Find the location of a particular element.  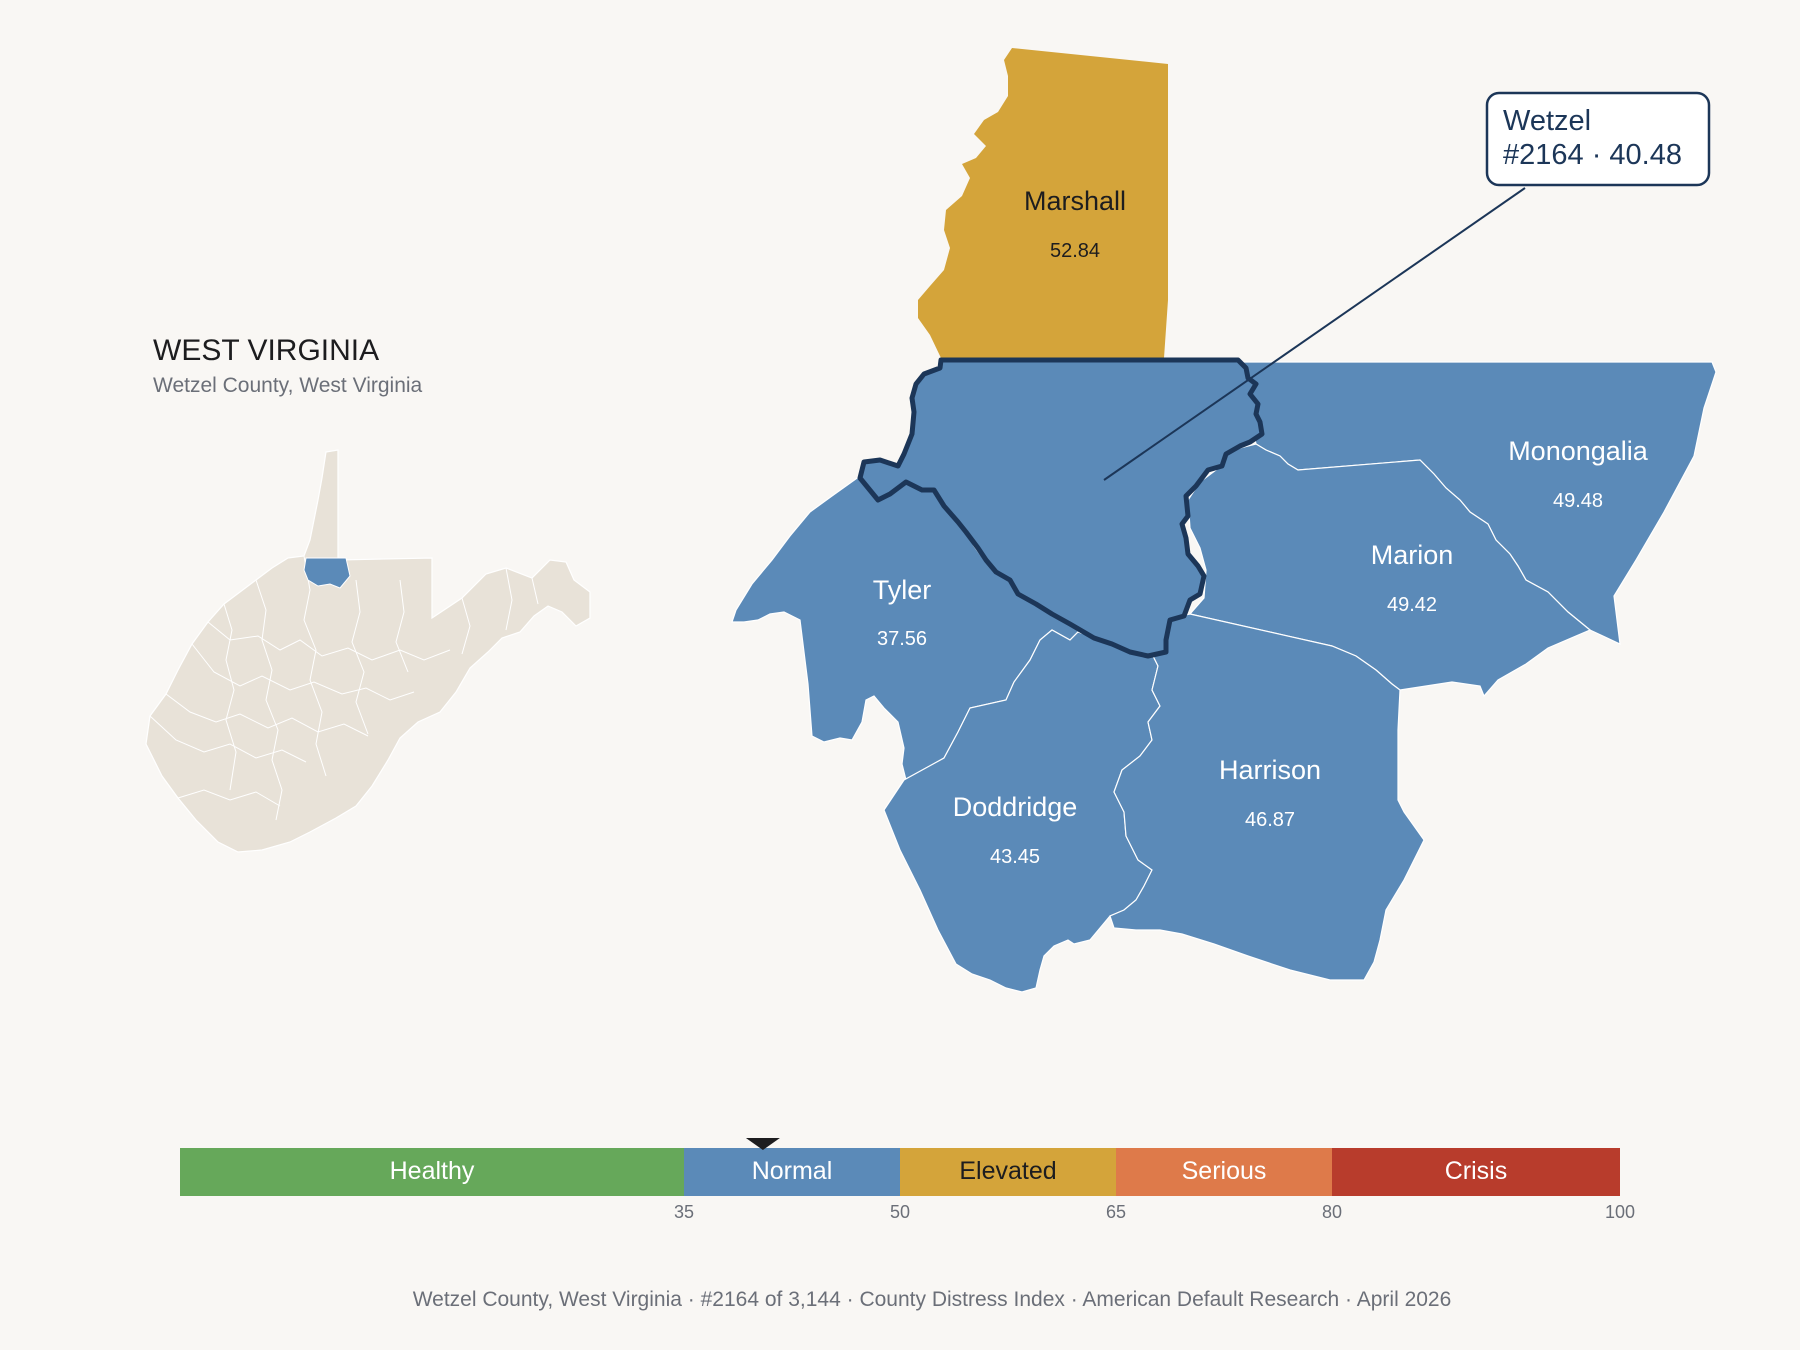

scale-label-normal: Normal is located at coordinates (792, 1171).